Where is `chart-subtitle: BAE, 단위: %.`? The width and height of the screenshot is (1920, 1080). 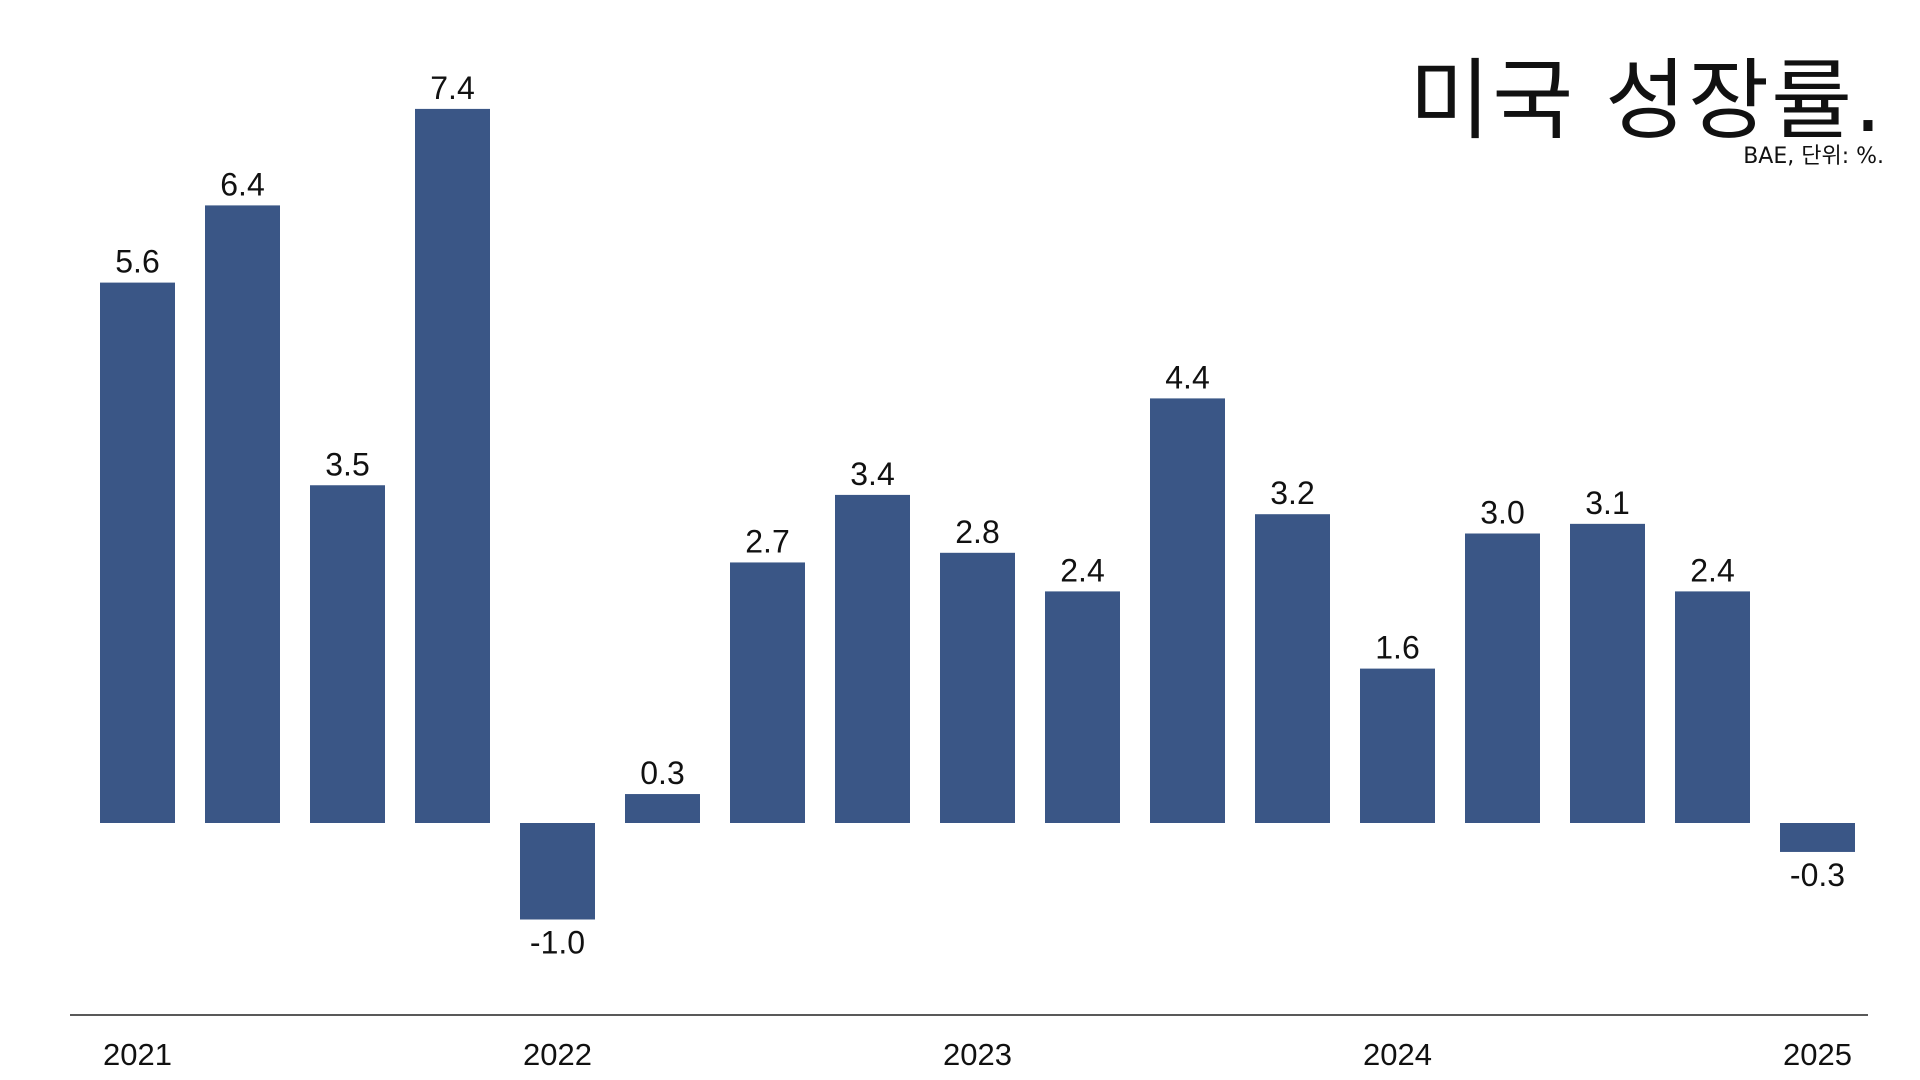
chart-subtitle: BAE, 단위: %. is located at coordinates (1813, 156).